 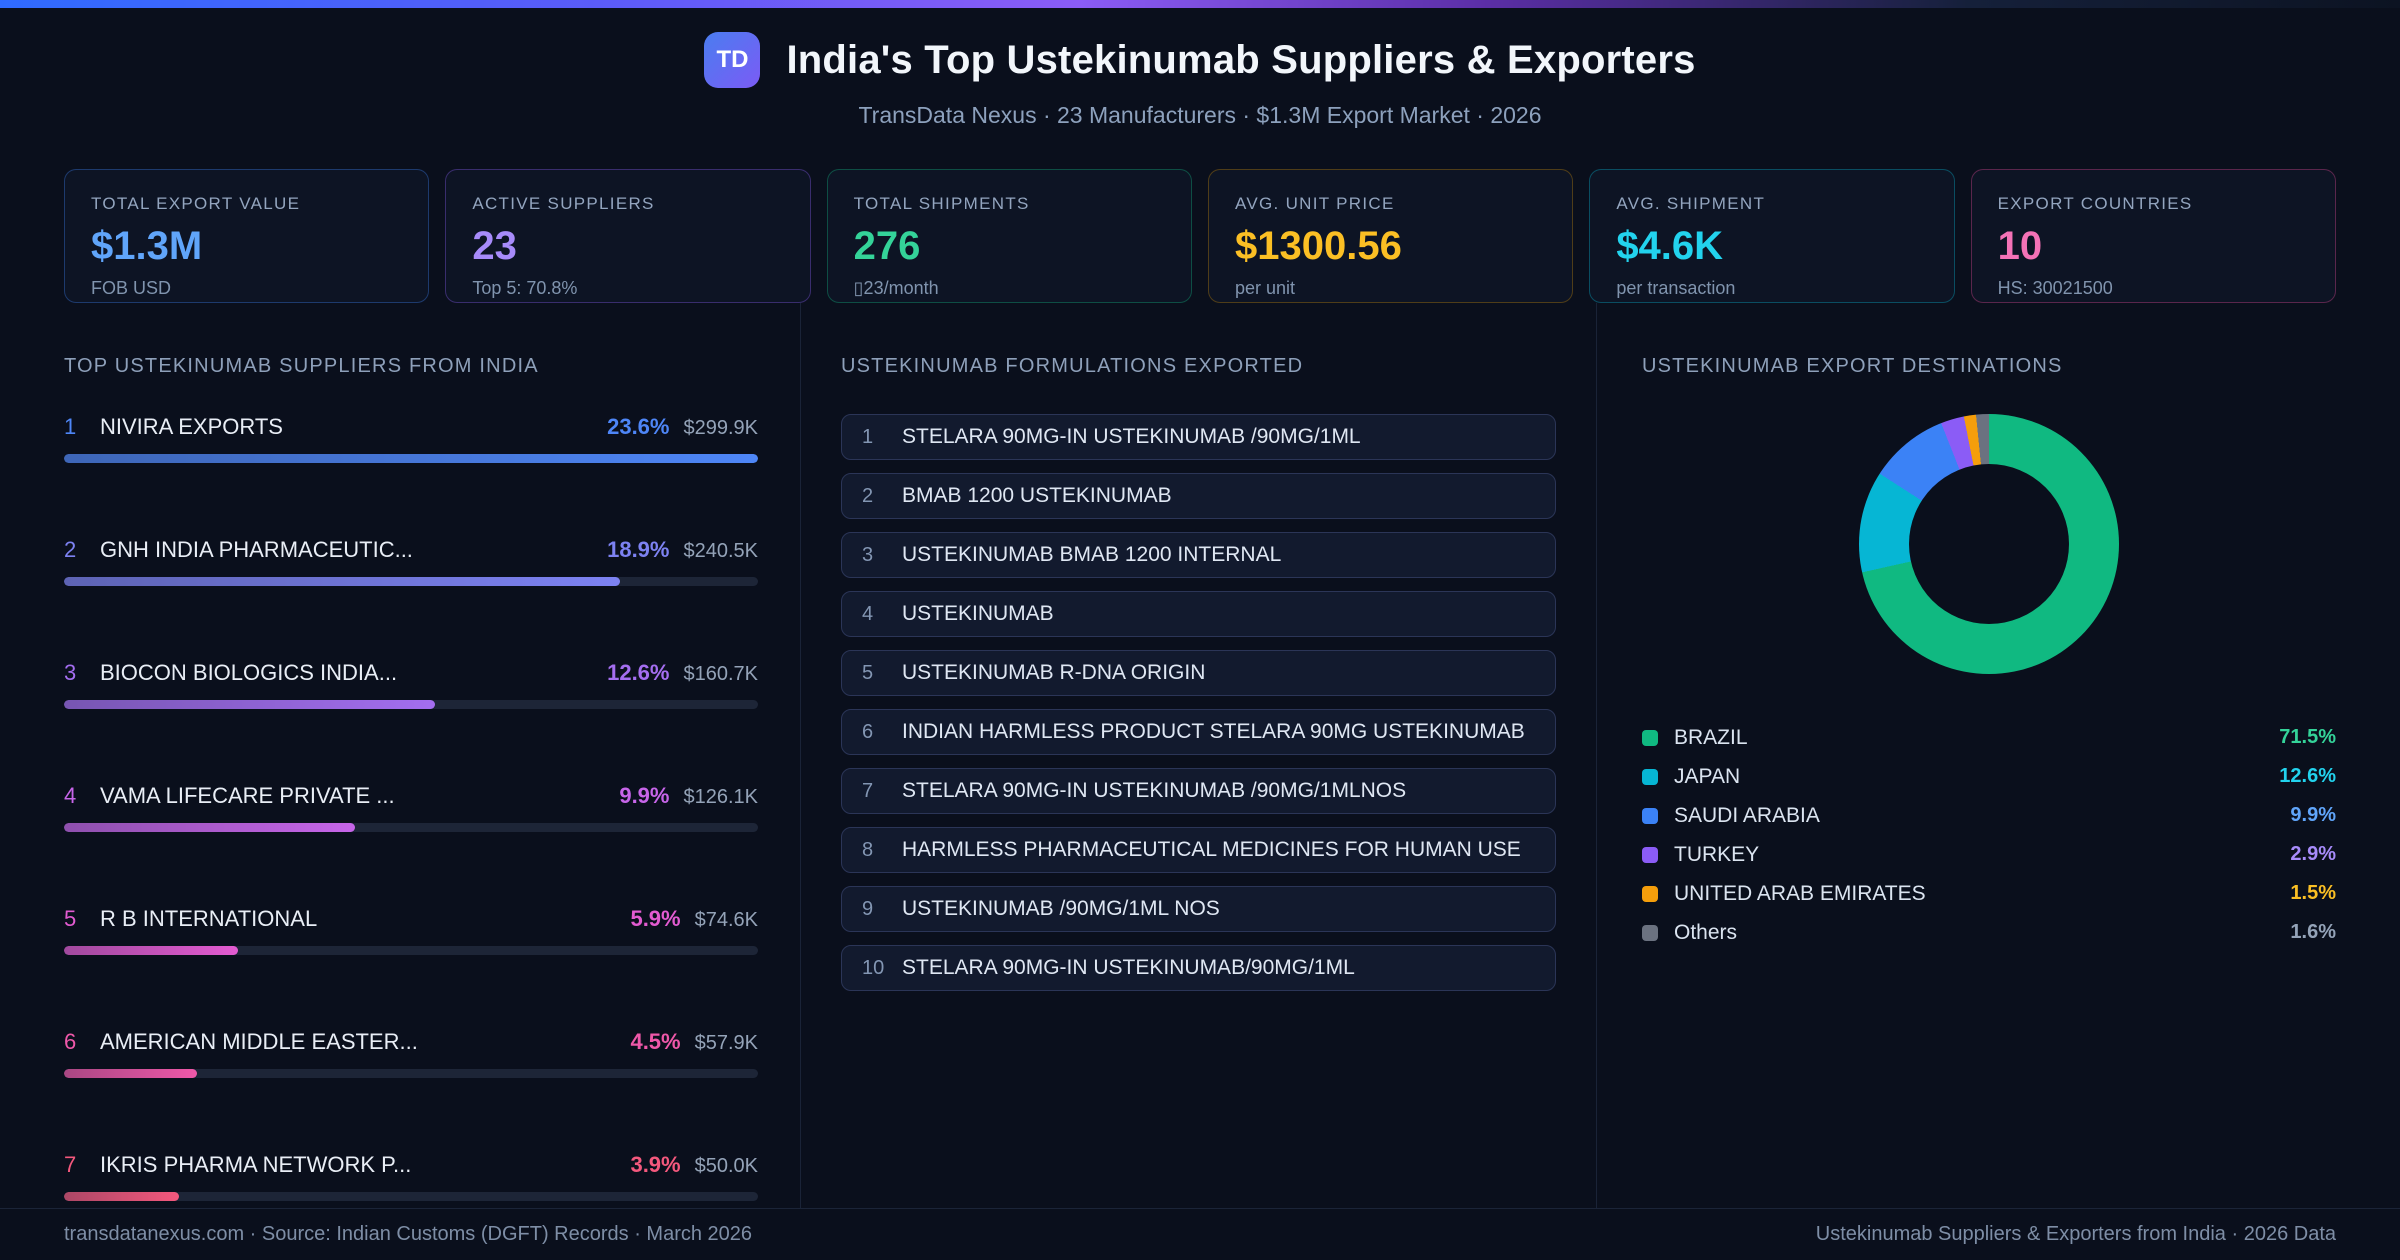 What do you see at coordinates (1989, 776) in the screenshot?
I see `legend-row: JAPAN 12.6%` at bounding box center [1989, 776].